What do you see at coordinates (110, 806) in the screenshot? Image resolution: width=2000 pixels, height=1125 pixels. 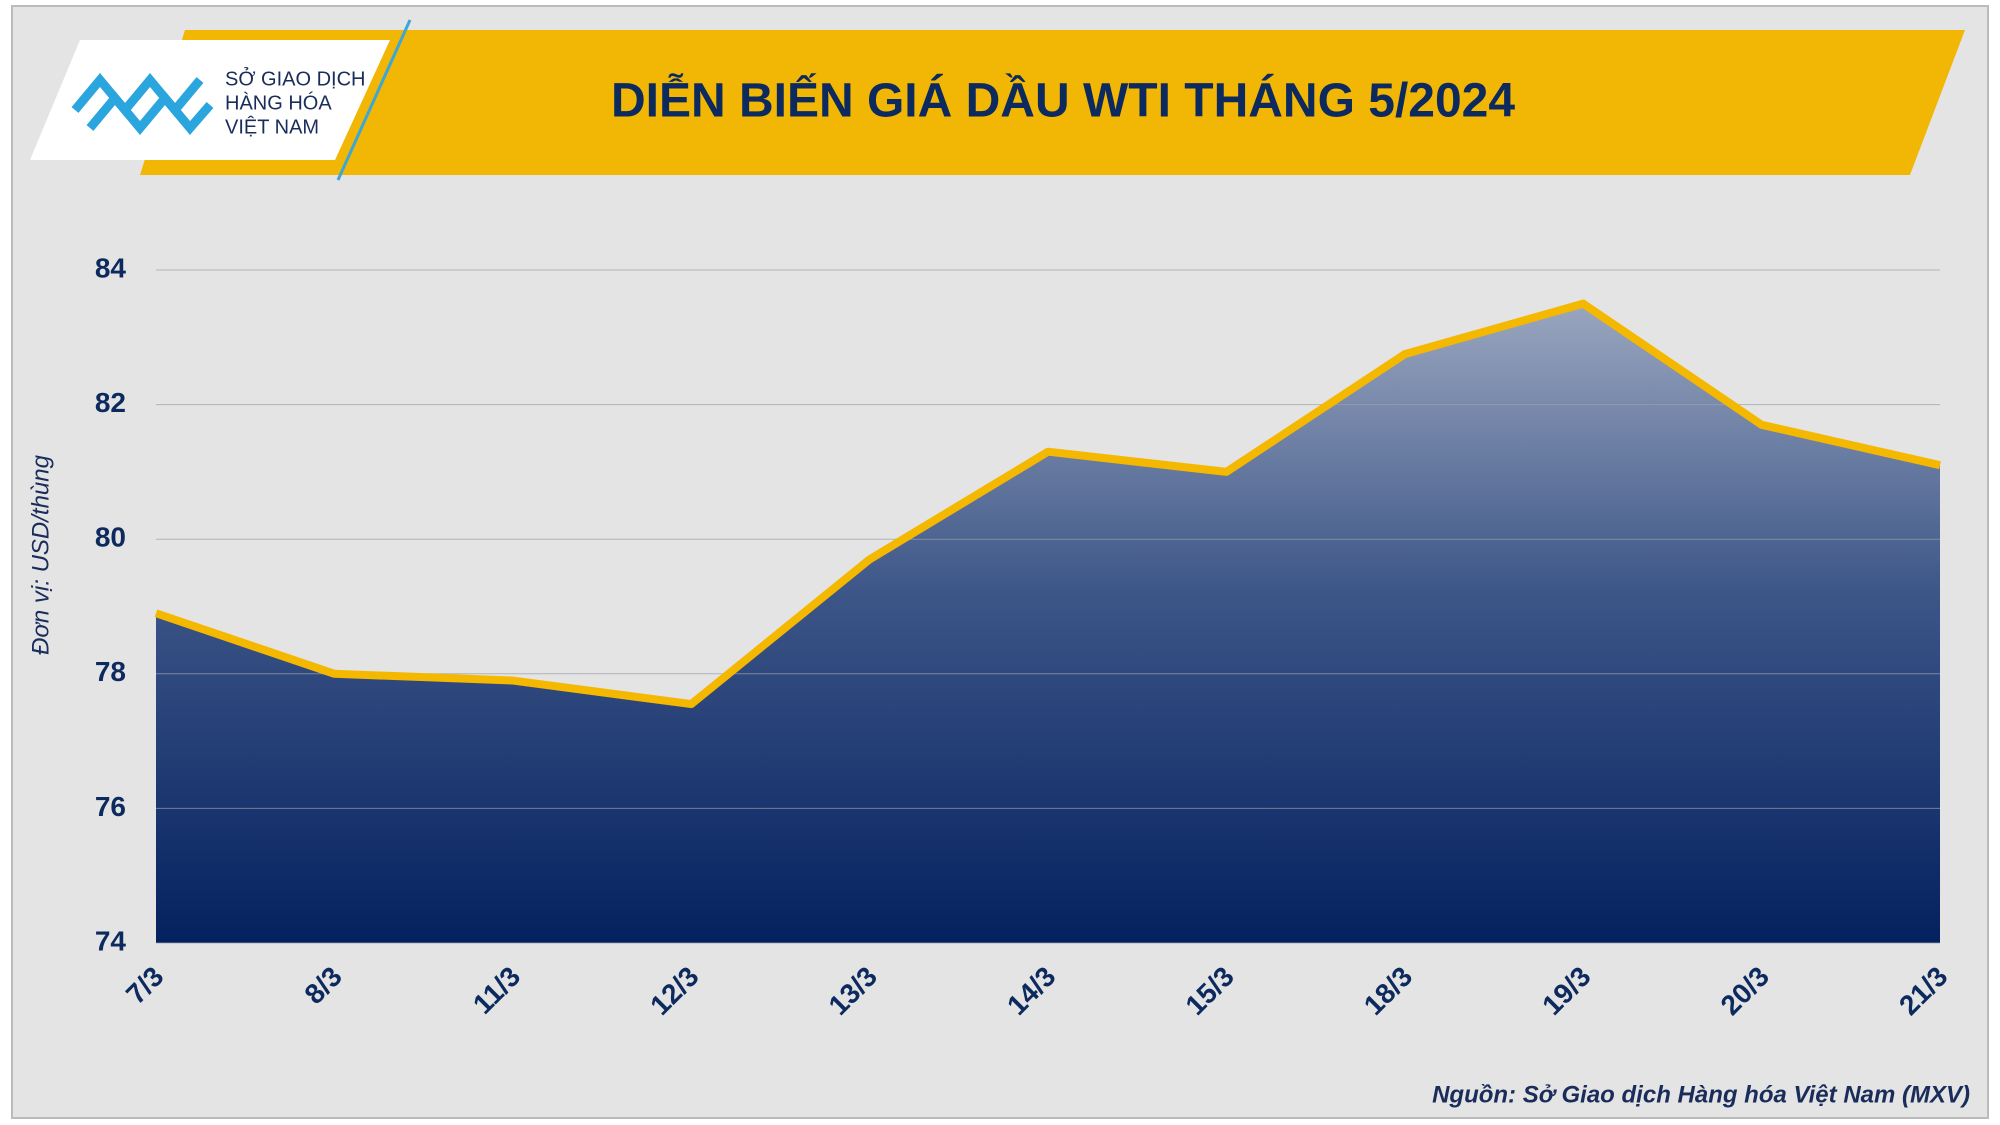 I see `y-tick-label: 76` at bounding box center [110, 806].